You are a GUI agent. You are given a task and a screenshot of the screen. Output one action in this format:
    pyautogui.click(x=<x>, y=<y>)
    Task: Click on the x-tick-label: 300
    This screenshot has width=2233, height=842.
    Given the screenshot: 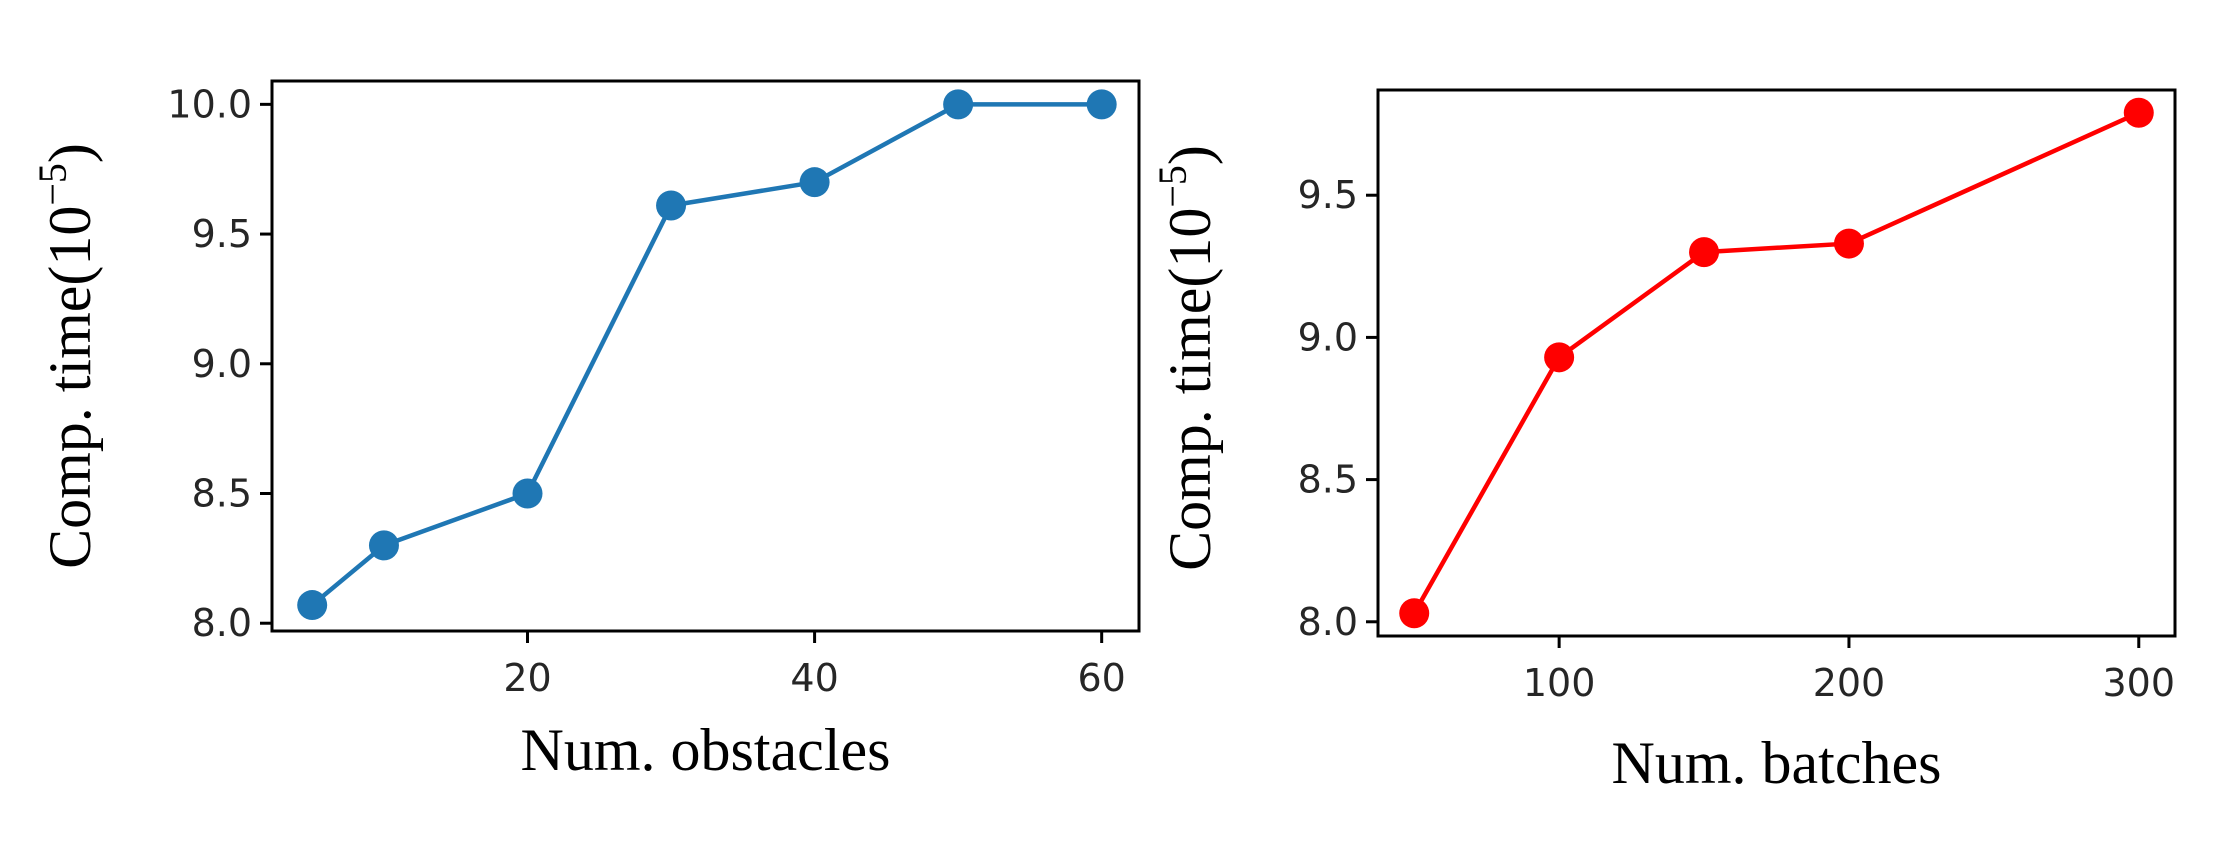 What is the action you would take?
    pyautogui.click(x=2139, y=683)
    